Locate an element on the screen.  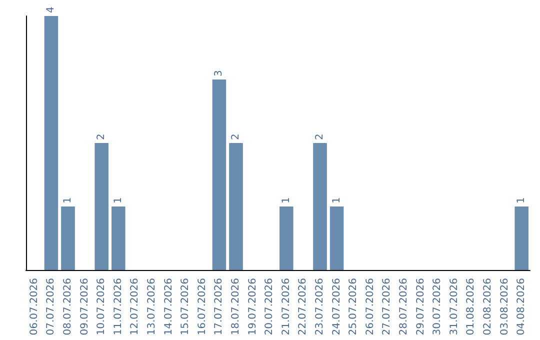
x-tick-label: 11.07.2026 is located at coordinates (118, 307).